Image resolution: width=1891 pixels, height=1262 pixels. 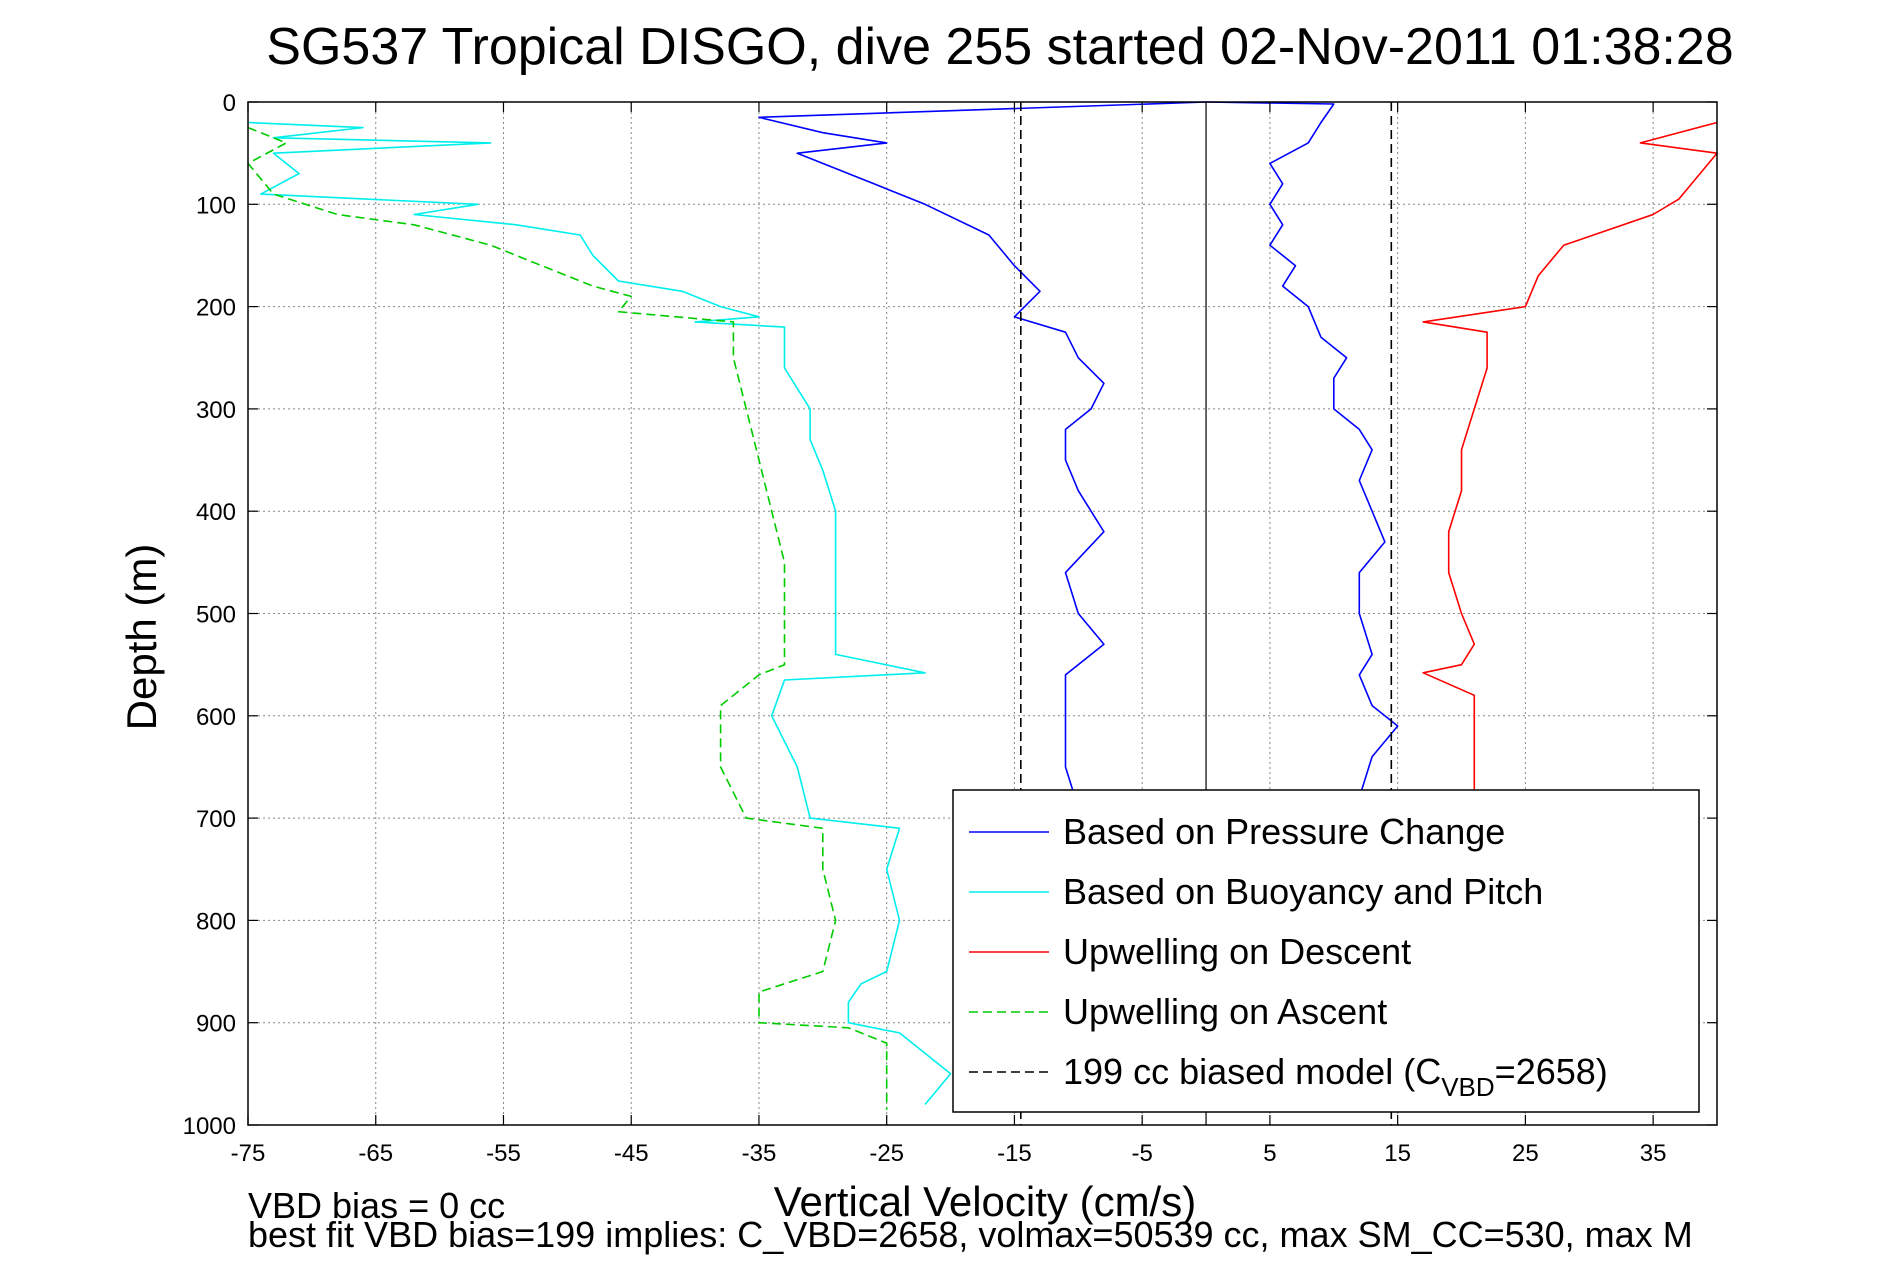 What do you see at coordinates (1014, 1153) in the screenshot?
I see `x-tick-label: -15` at bounding box center [1014, 1153].